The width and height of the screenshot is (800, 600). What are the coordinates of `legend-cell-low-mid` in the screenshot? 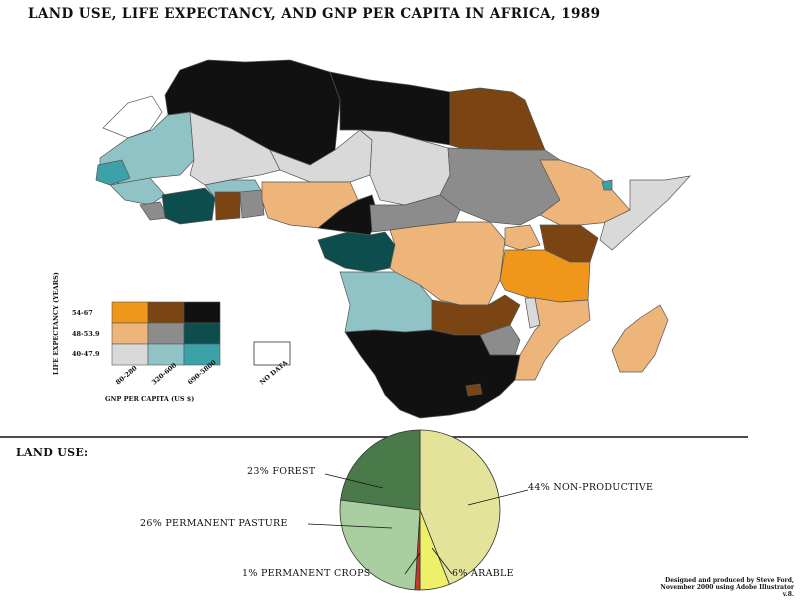 It's located at (130, 333).